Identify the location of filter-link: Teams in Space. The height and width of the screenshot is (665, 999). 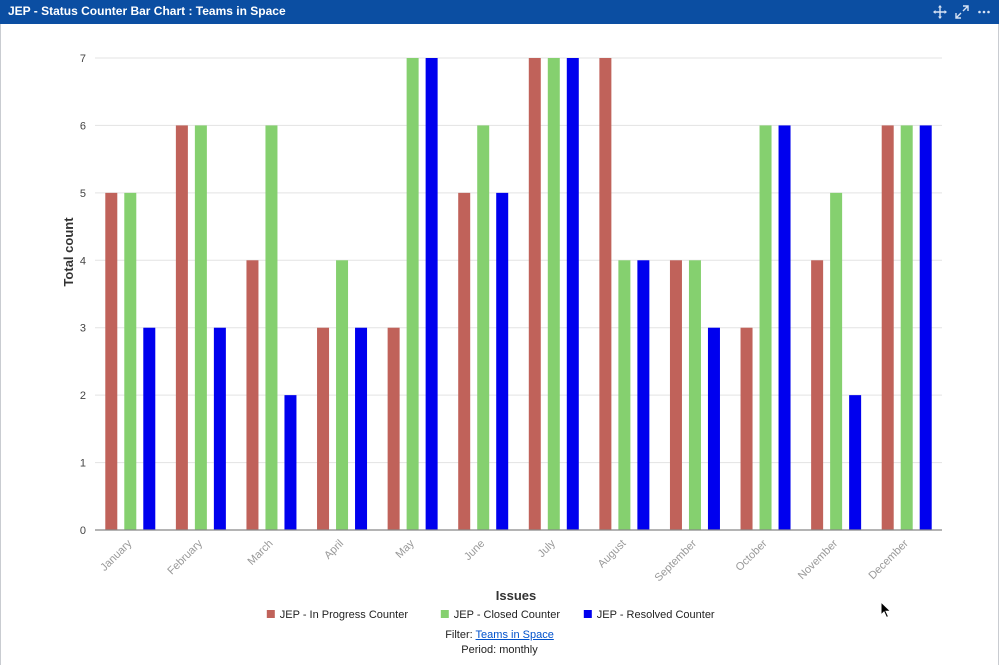
(514, 635).